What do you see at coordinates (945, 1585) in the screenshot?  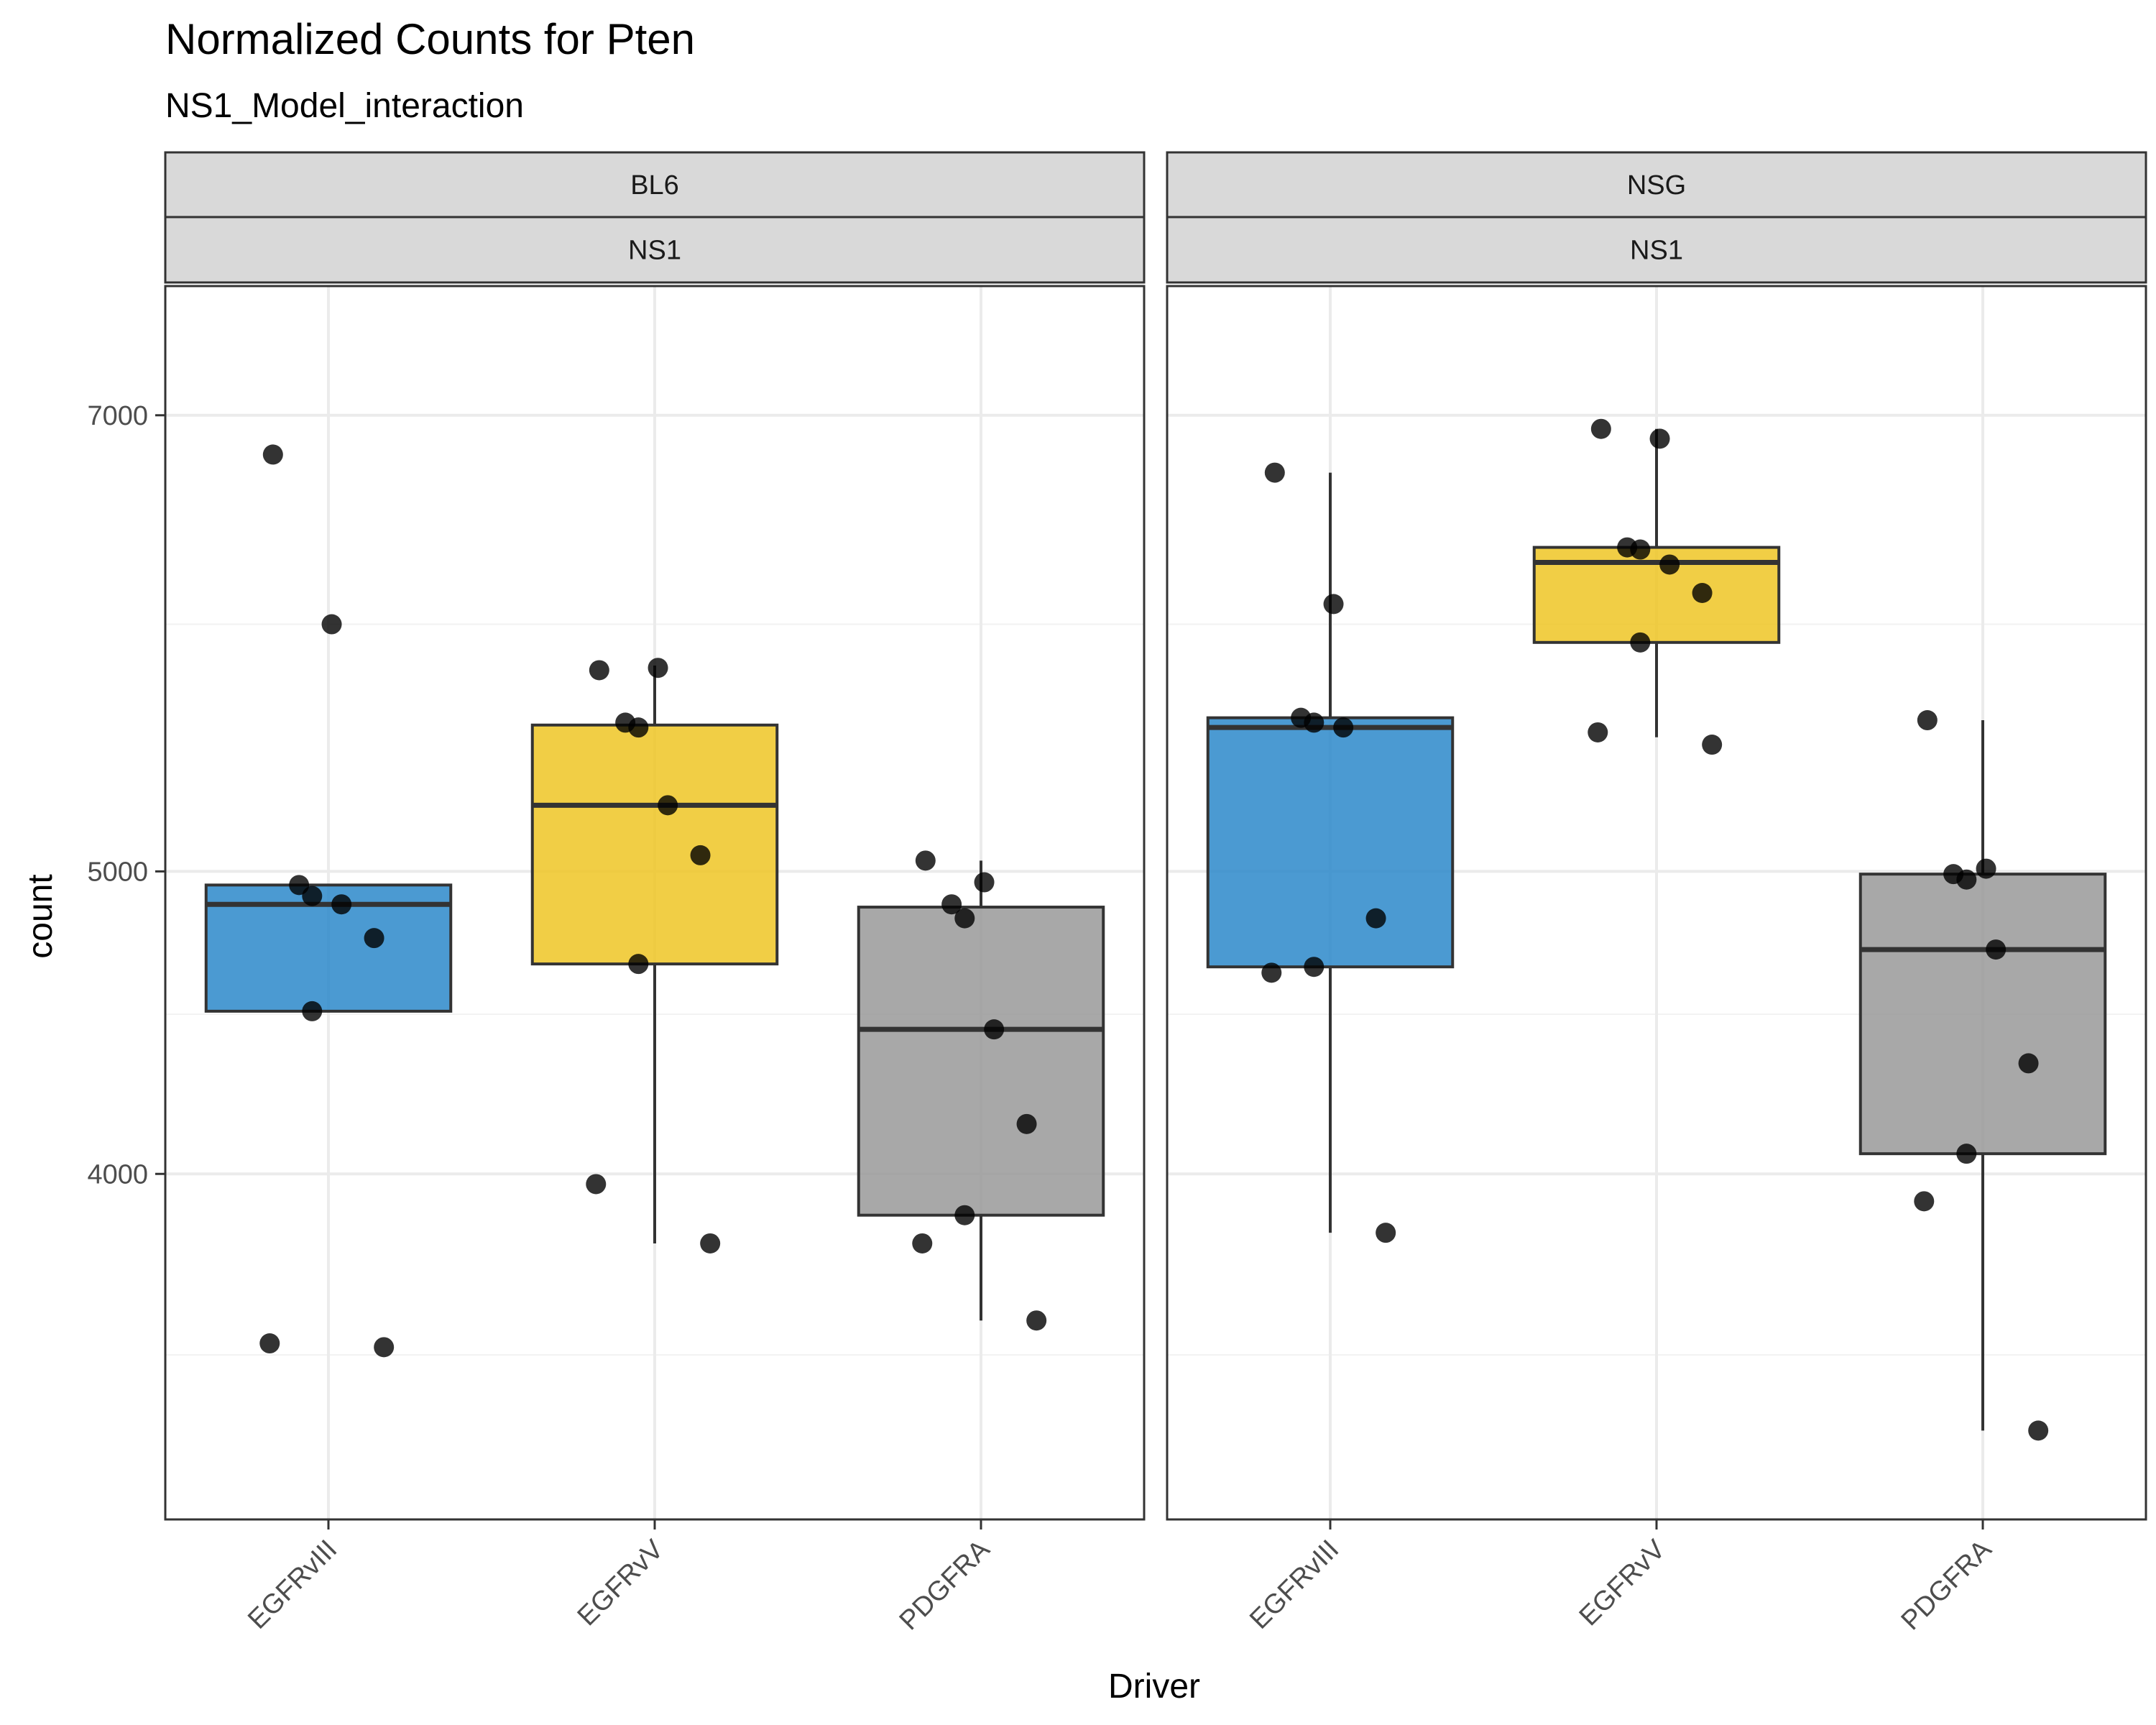 I see `x-tick-label-0-2: PDGFRA` at bounding box center [945, 1585].